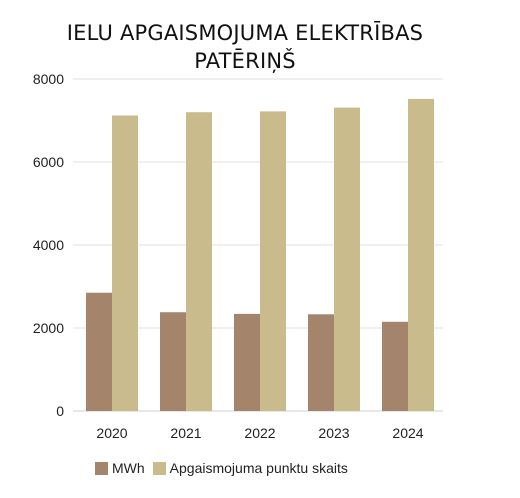  I want to click on x-tick-label-2020: 2020, so click(111, 433).